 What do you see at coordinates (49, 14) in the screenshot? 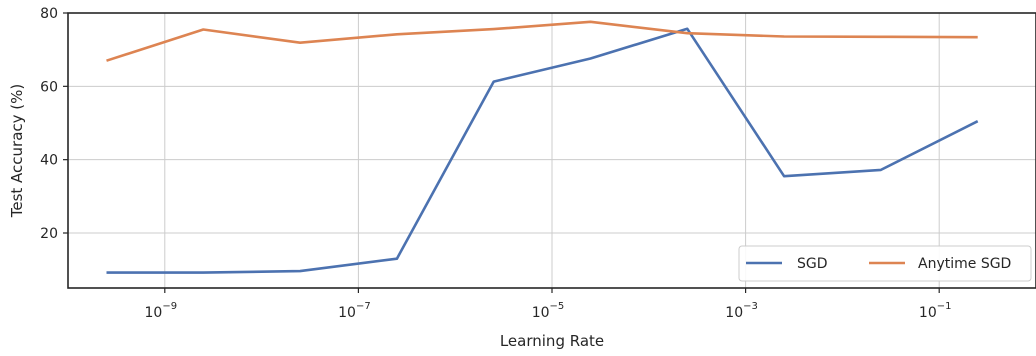
I see `y-tick-label: 80` at bounding box center [49, 14].